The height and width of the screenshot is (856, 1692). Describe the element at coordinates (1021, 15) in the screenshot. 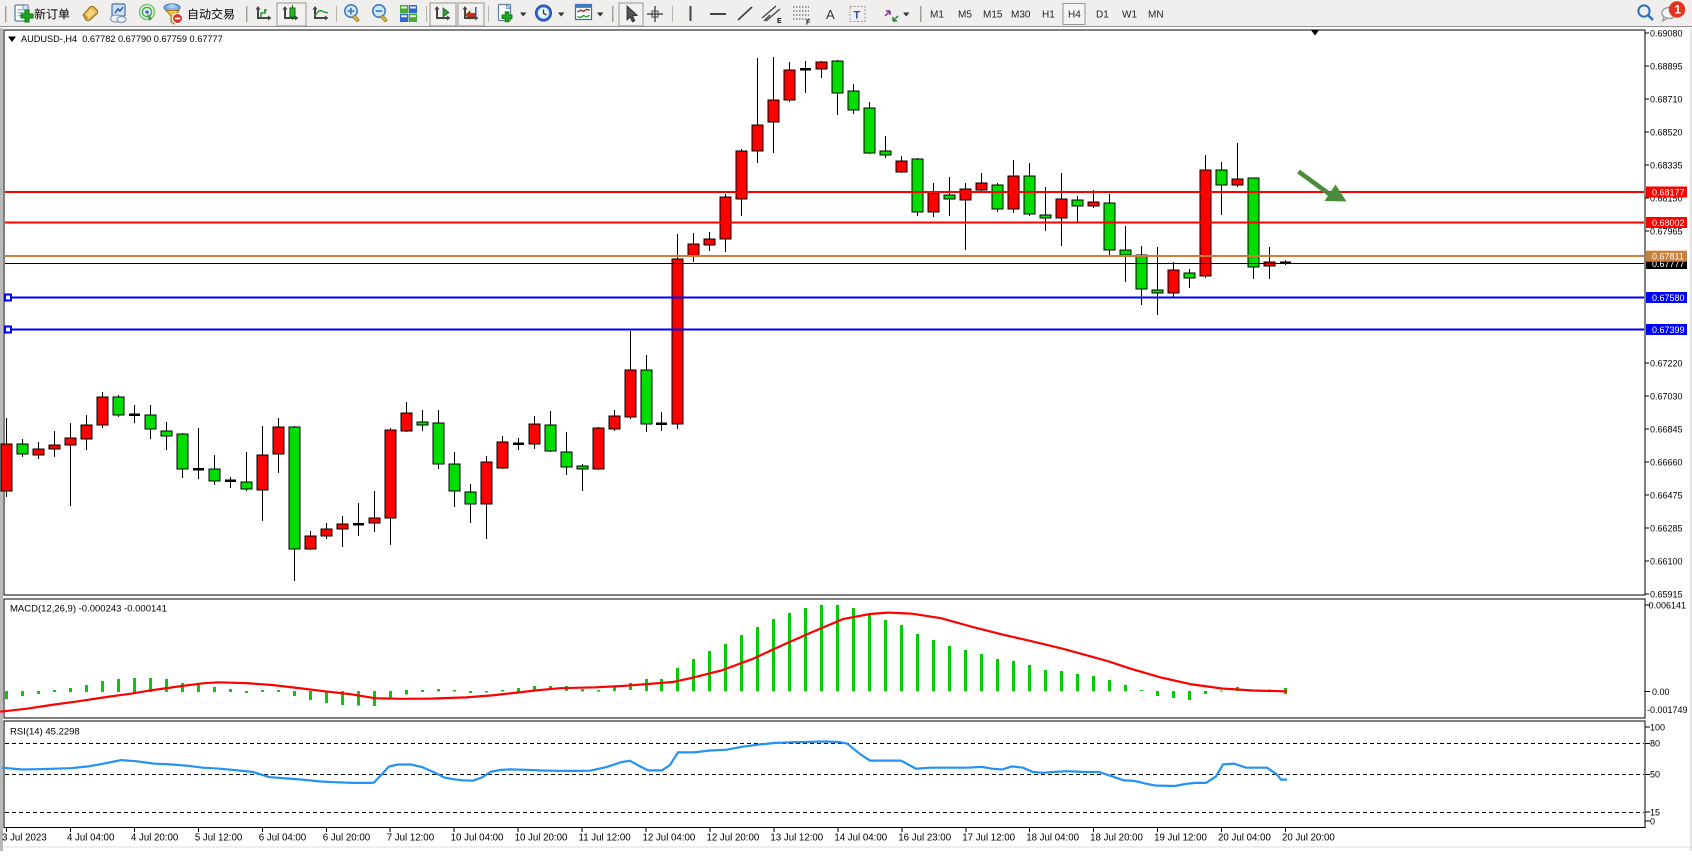

I see `svg-text: M30` at that location.